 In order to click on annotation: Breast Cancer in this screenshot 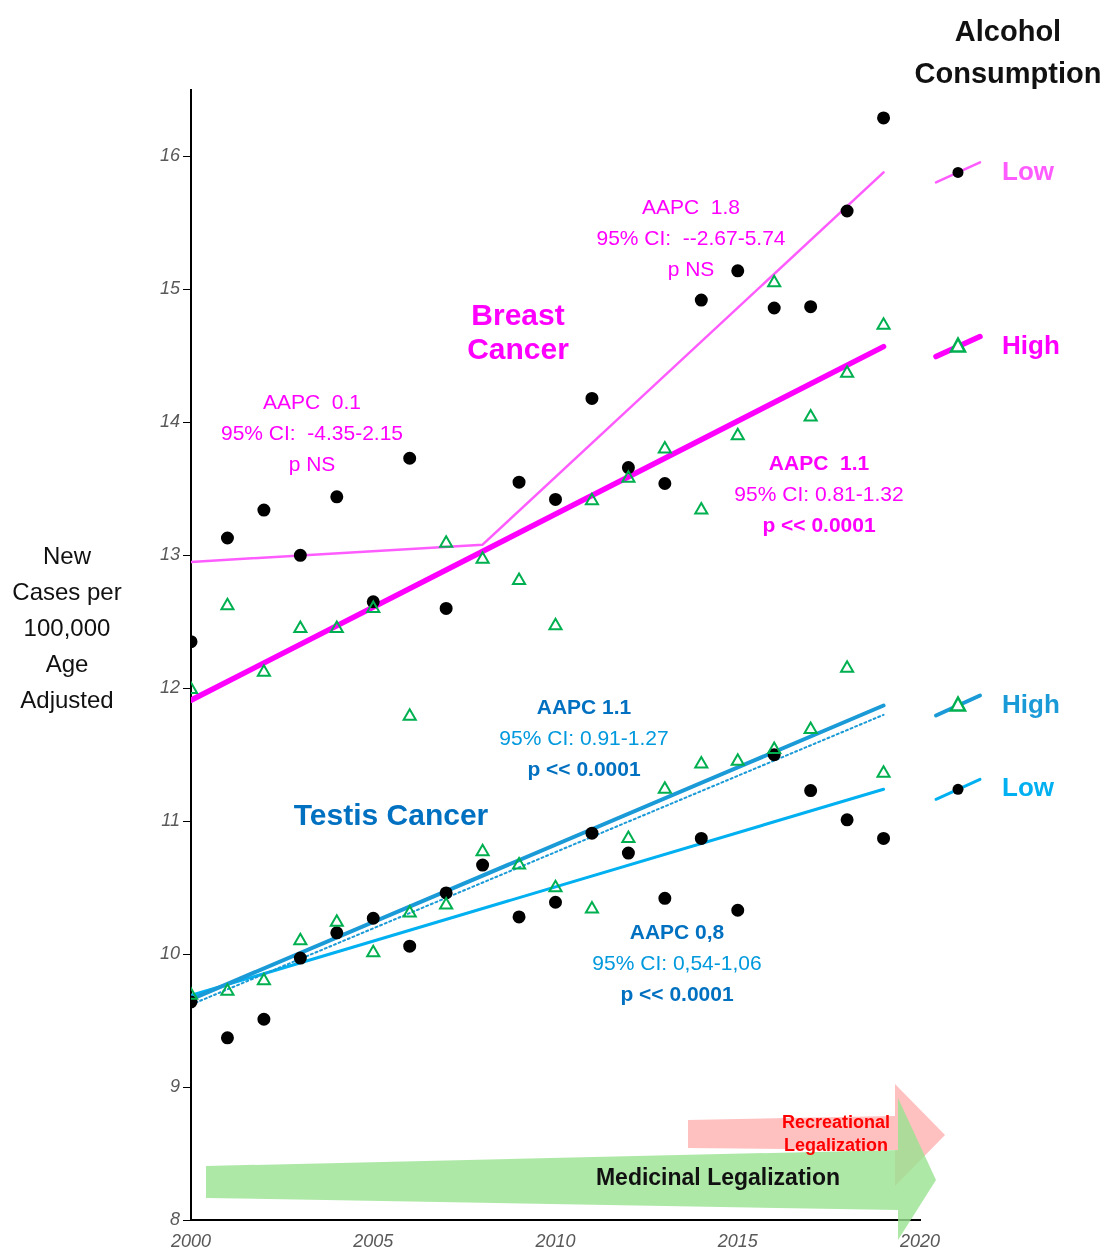, I will do `click(518, 332)`.